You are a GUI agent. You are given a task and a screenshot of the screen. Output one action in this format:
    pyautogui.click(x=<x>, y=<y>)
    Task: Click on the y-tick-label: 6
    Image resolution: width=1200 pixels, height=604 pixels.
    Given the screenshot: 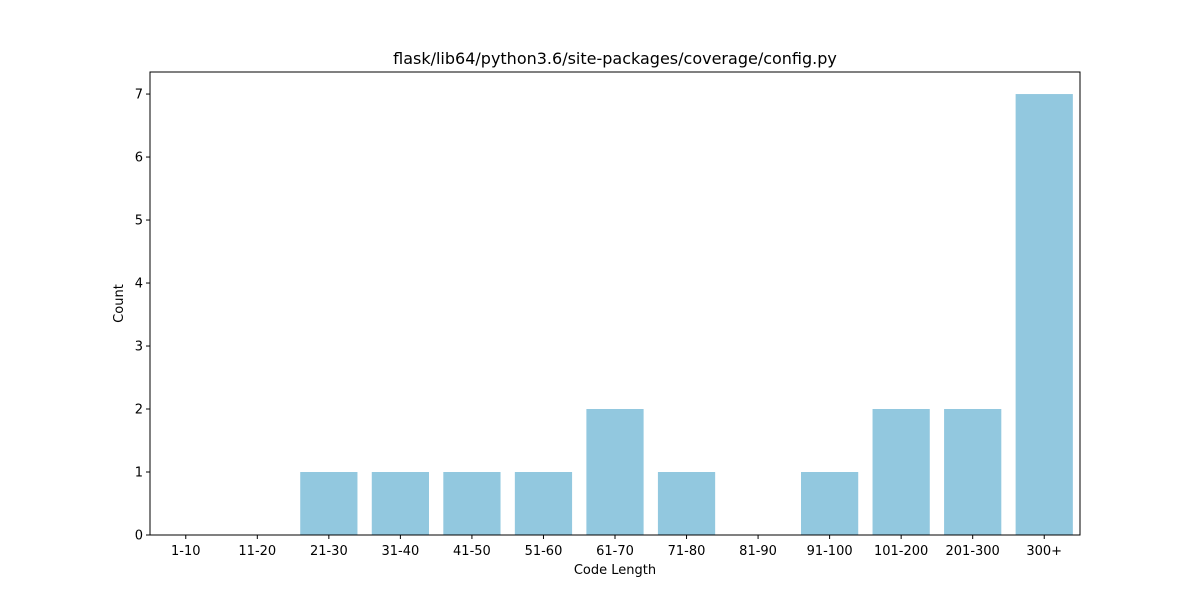 What is the action you would take?
    pyautogui.click(x=139, y=158)
    